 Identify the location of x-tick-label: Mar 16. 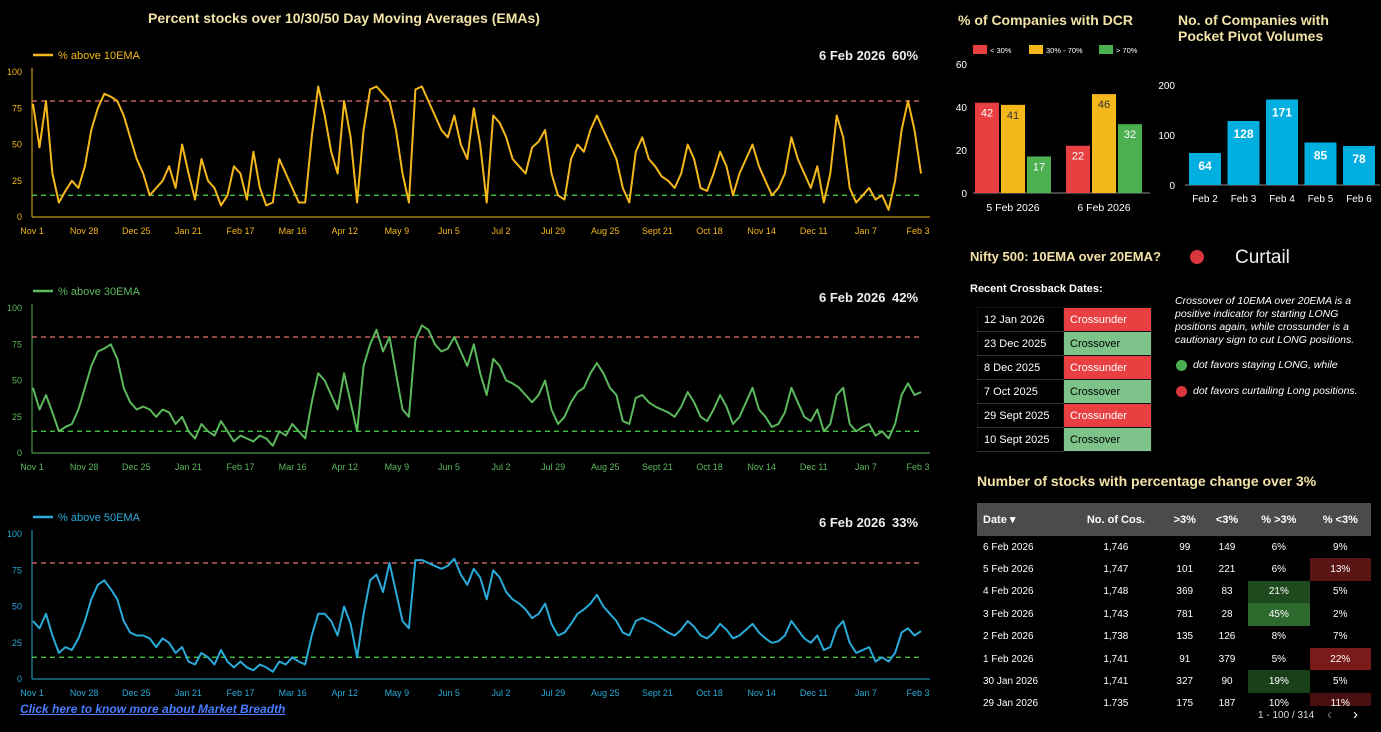
(293, 231).